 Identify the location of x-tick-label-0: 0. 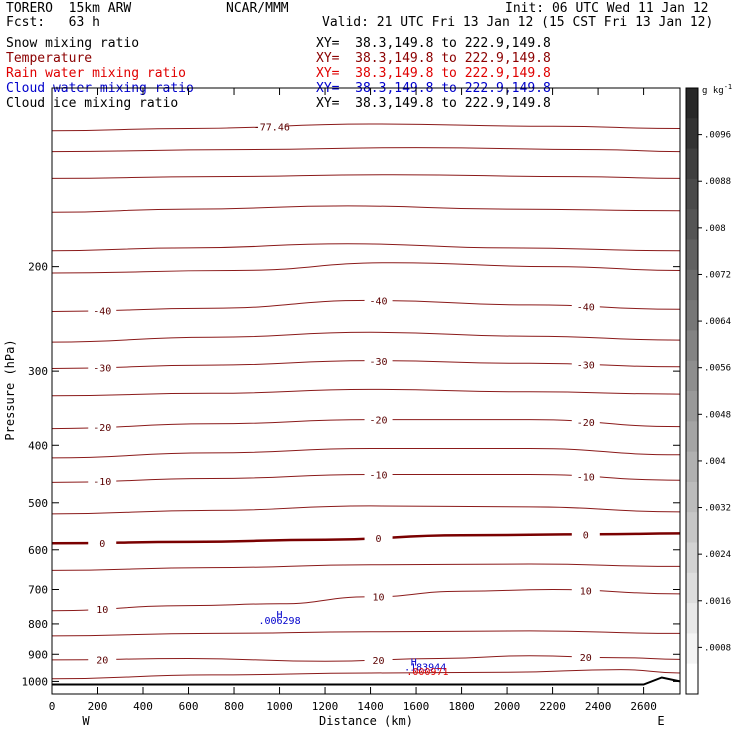
(52, 706).